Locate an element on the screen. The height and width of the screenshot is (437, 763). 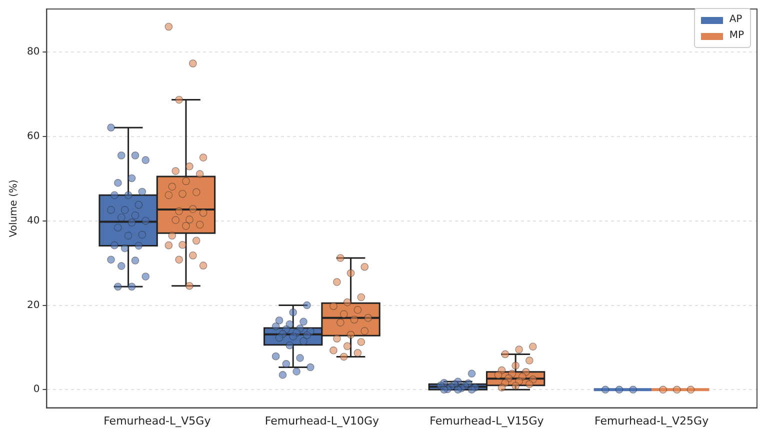
x-tick-label: Femurhead-L_V25Gy is located at coordinates (652, 421).